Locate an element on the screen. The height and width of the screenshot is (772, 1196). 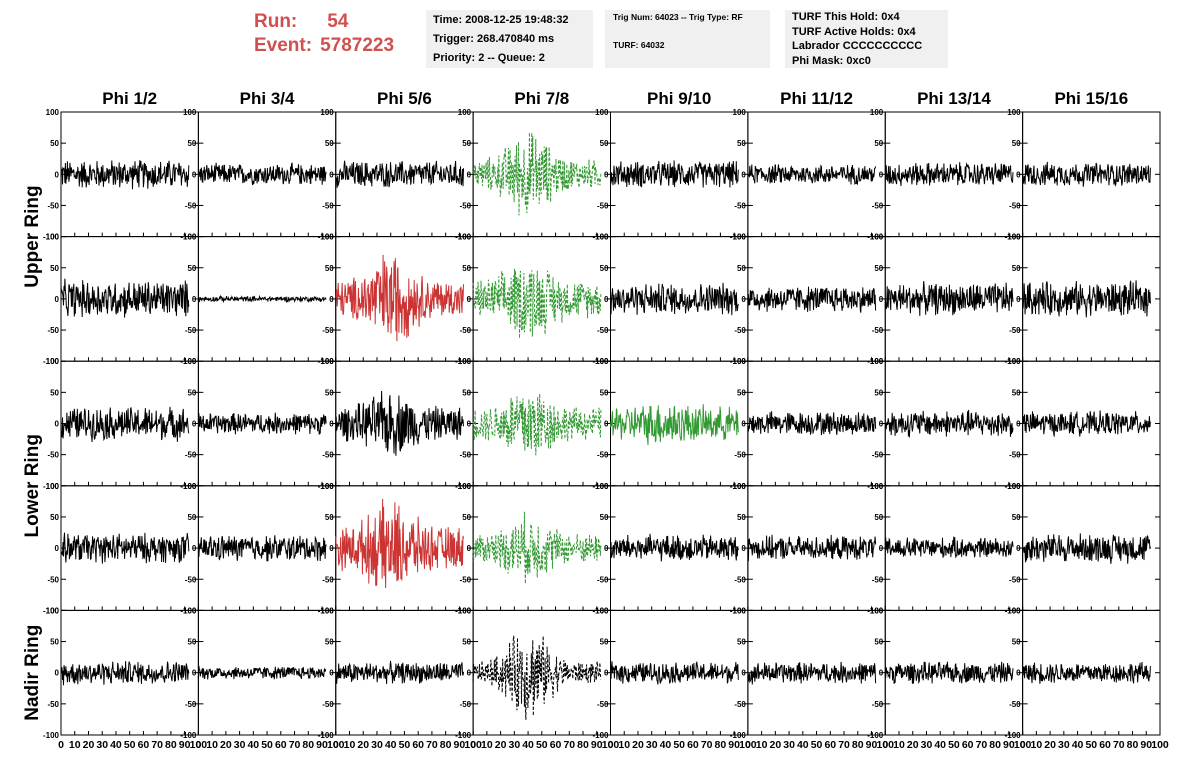
labrador-text: Labrador CCCCCCCCCC is located at coordinates (857, 46).